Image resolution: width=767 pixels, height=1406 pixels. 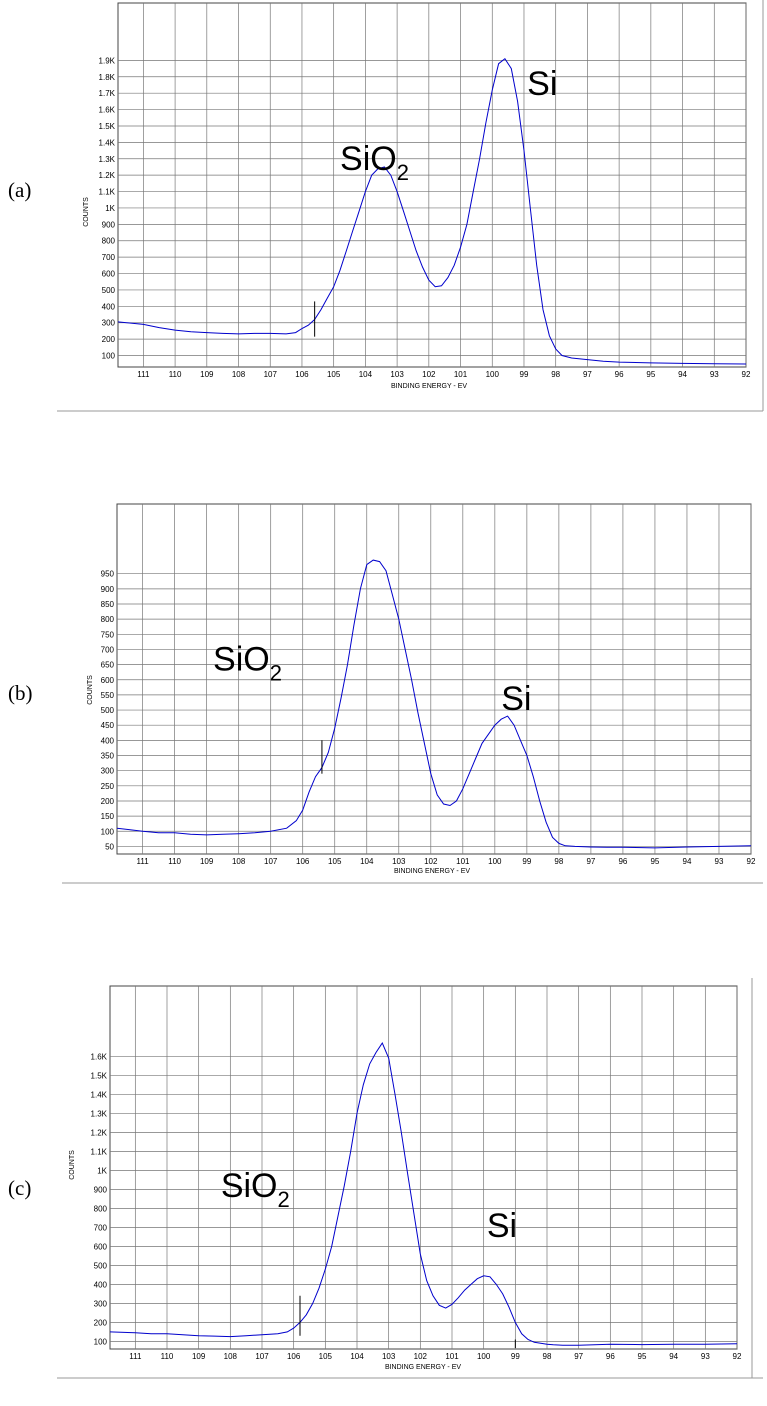 I want to click on panel-b-y-tick-750: 750, so click(x=108, y=634).